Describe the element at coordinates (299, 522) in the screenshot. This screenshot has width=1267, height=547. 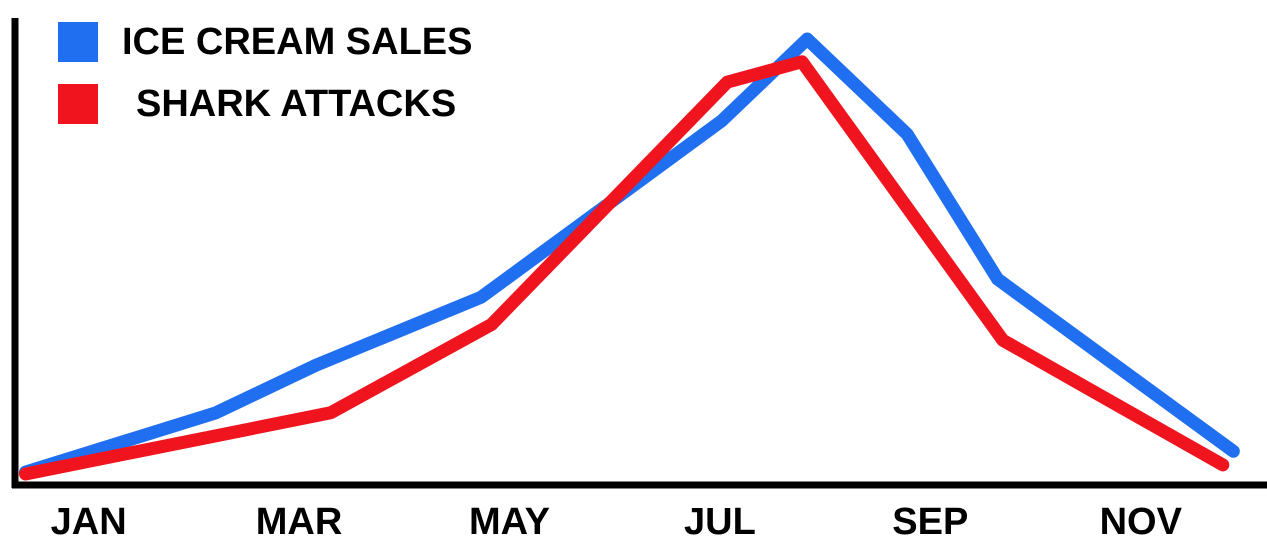
I see `x-tick-label: MAR` at that location.